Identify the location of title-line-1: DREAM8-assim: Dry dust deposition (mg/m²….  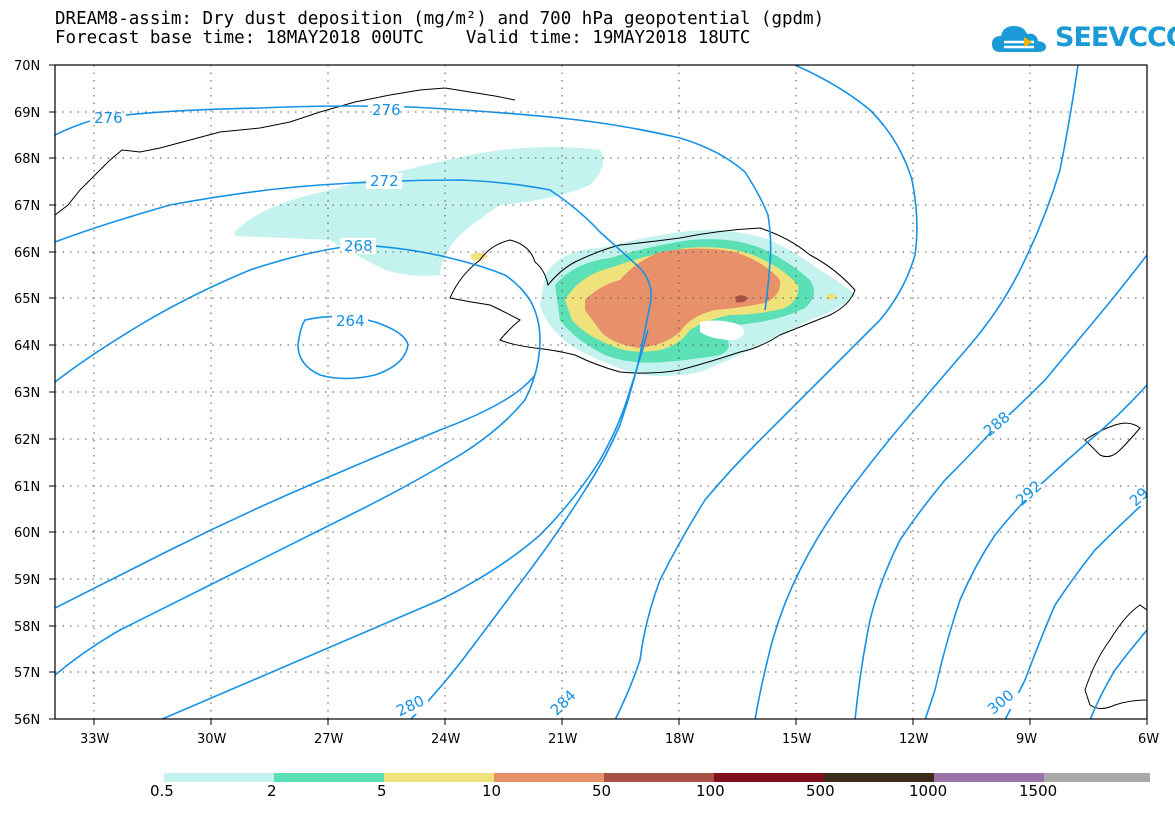
(440, 19).